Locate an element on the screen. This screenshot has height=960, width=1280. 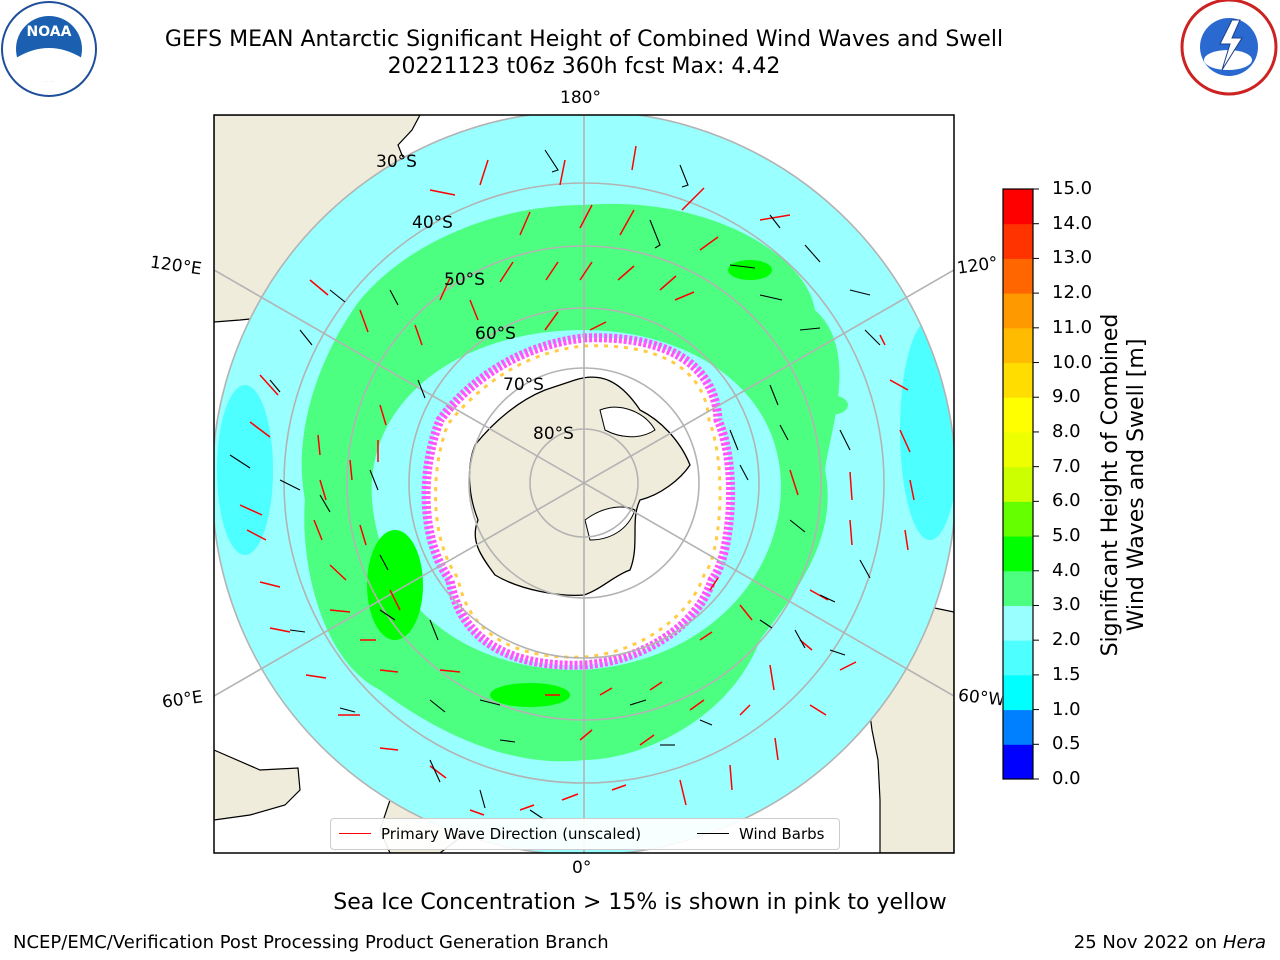
colorbar-tick-label: 11.0 is located at coordinates (1072, 327).